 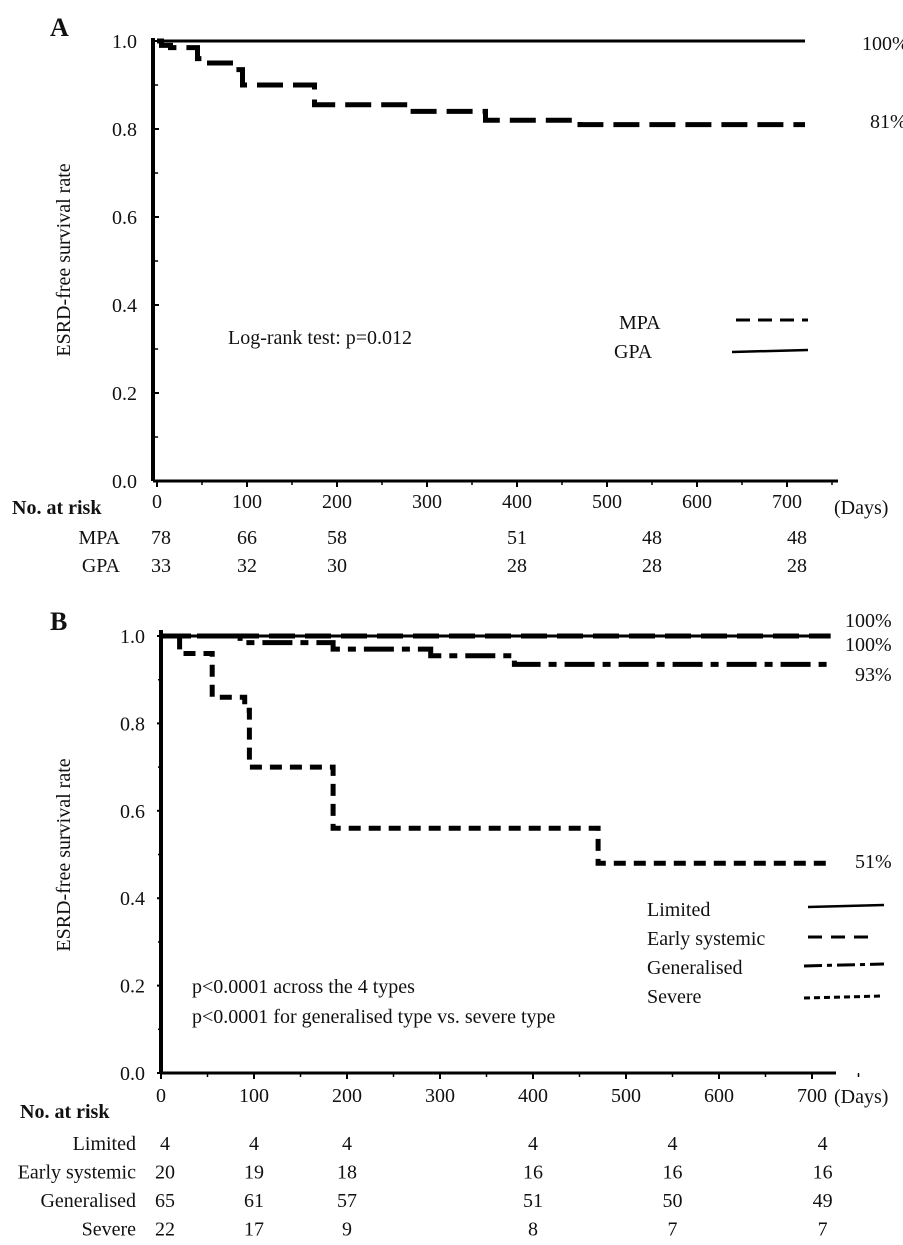 I want to click on panel-a-logrank-annotation: Log-rank test: p=0.012, so click(x=320, y=338).